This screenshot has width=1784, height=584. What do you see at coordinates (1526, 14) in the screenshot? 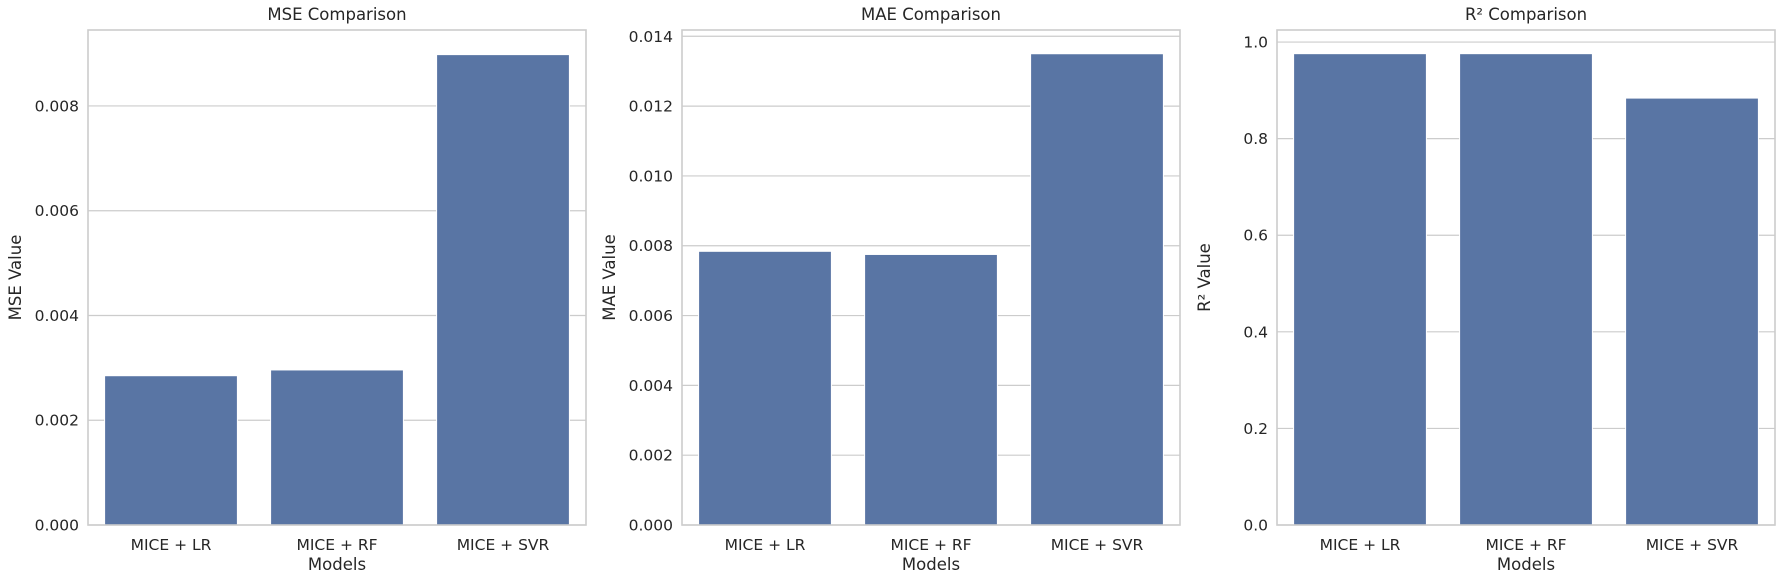
I see `chart-title: R² Comparison` at bounding box center [1526, 14].